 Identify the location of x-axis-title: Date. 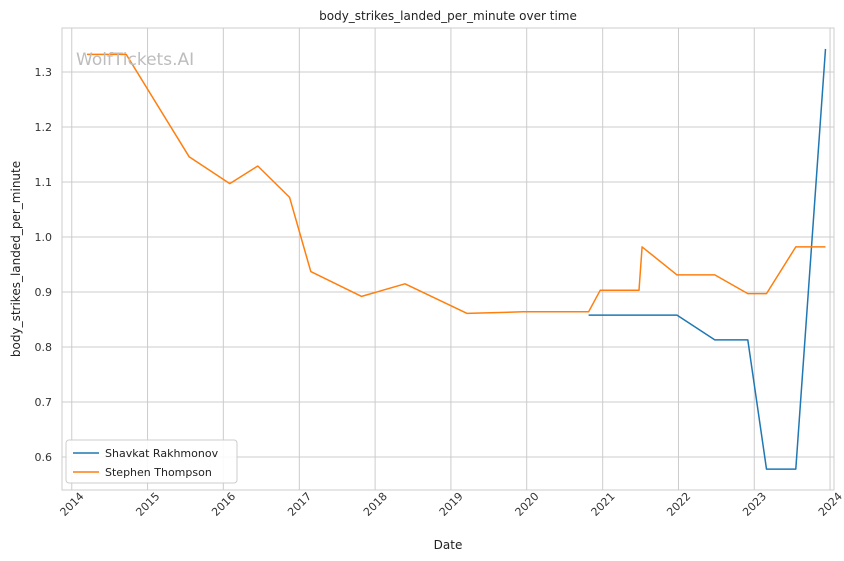
(448, 545).